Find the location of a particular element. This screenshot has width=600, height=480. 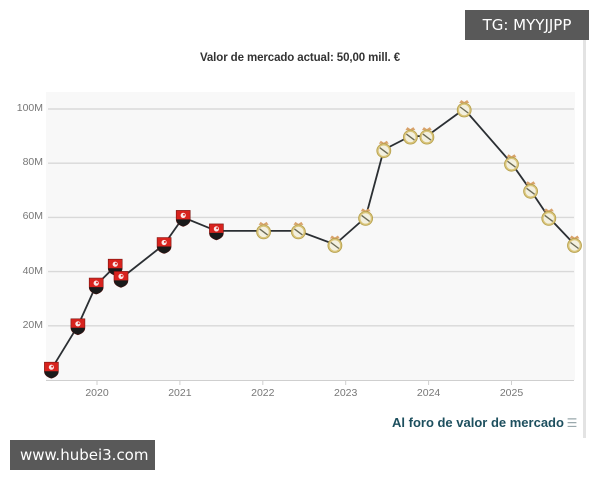

y-tick-label: 40M is located at coordinates (32, 270).